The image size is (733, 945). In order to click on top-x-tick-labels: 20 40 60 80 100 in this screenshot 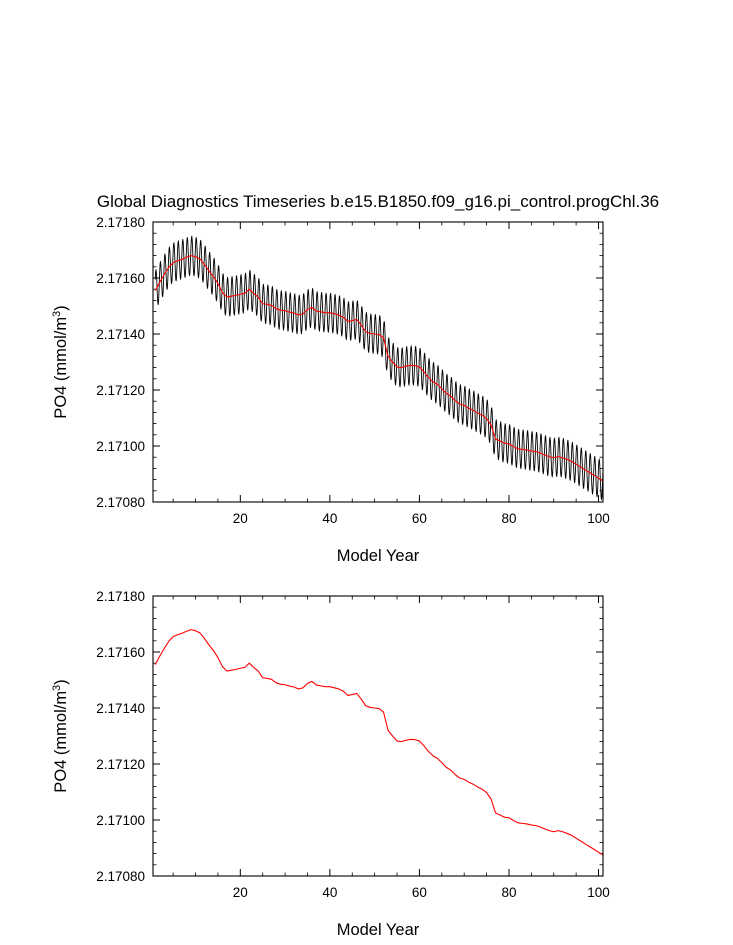, I will do `click(421, 518)`.